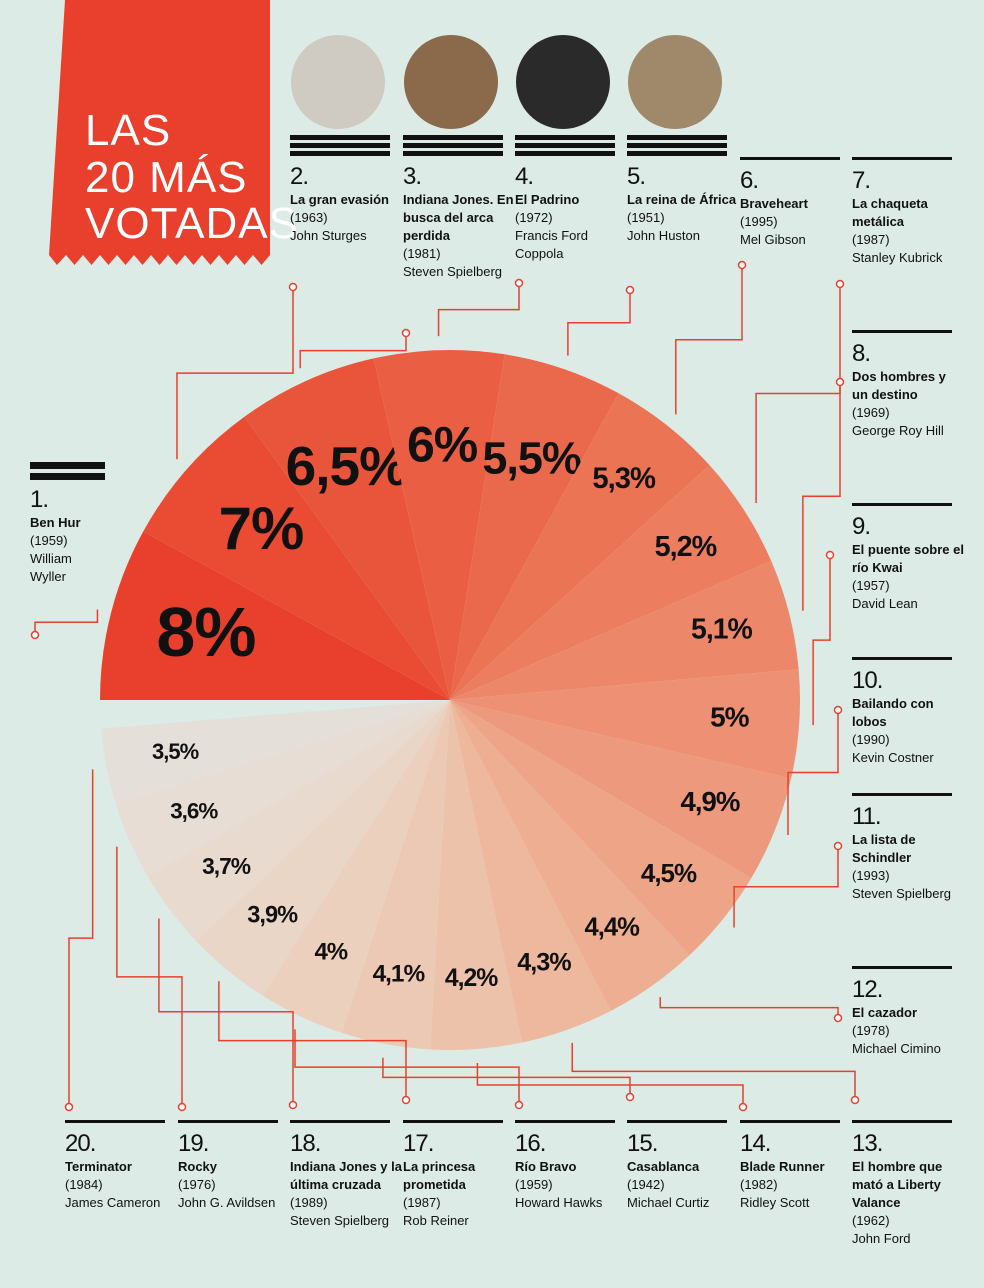 The height and width of the screenshot is (1288, 984). Describe the element at coordinates (893, 757) in the screenshot. I see `movie-director: Kevin Costner` at that location.